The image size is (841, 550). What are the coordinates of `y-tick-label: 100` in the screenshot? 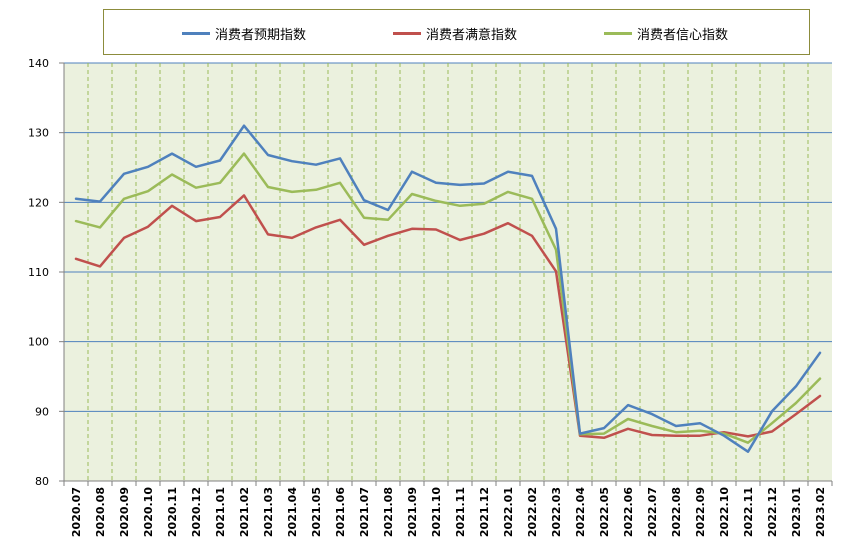 It's located at (38, 342).